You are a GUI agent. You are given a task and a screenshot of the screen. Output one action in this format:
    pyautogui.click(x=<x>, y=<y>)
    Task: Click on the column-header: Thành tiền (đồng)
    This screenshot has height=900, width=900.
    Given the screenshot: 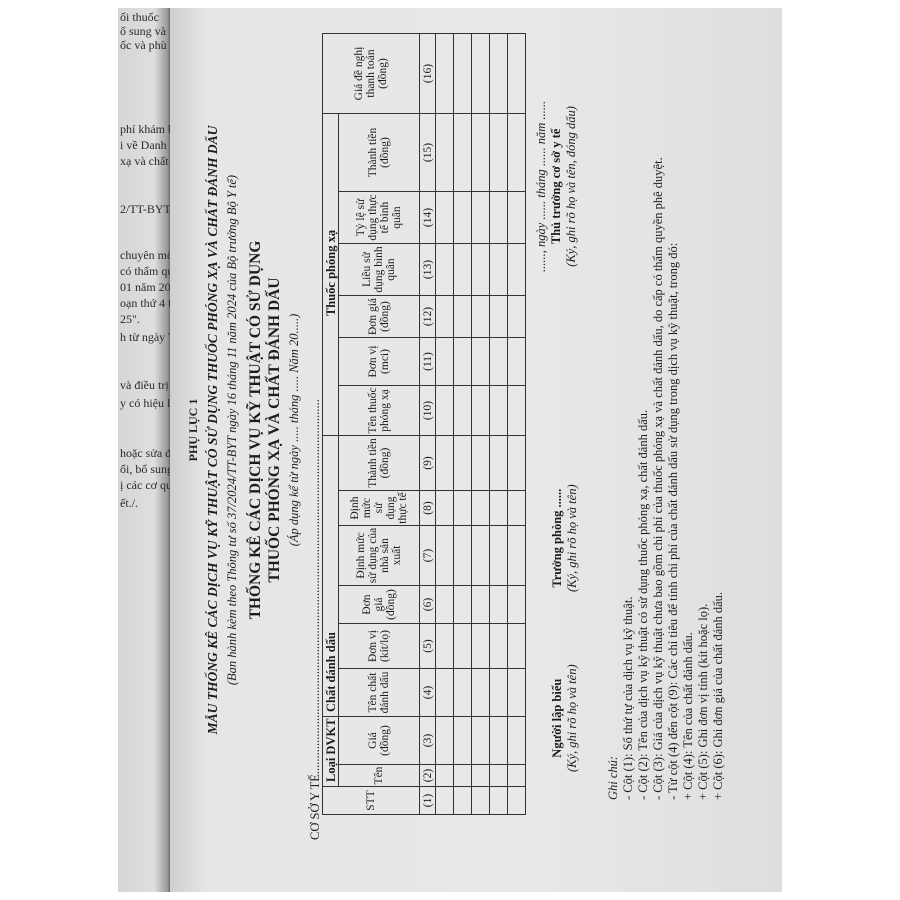 What is the action you would take?
    pyautogui.click(x=379, y=152)
    